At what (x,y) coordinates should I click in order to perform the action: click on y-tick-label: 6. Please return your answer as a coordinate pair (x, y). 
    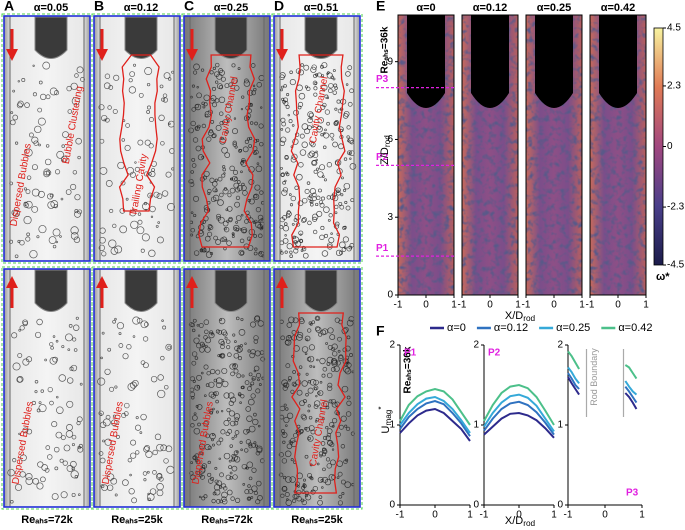
    Looking at the image, I should click on (390, 139).